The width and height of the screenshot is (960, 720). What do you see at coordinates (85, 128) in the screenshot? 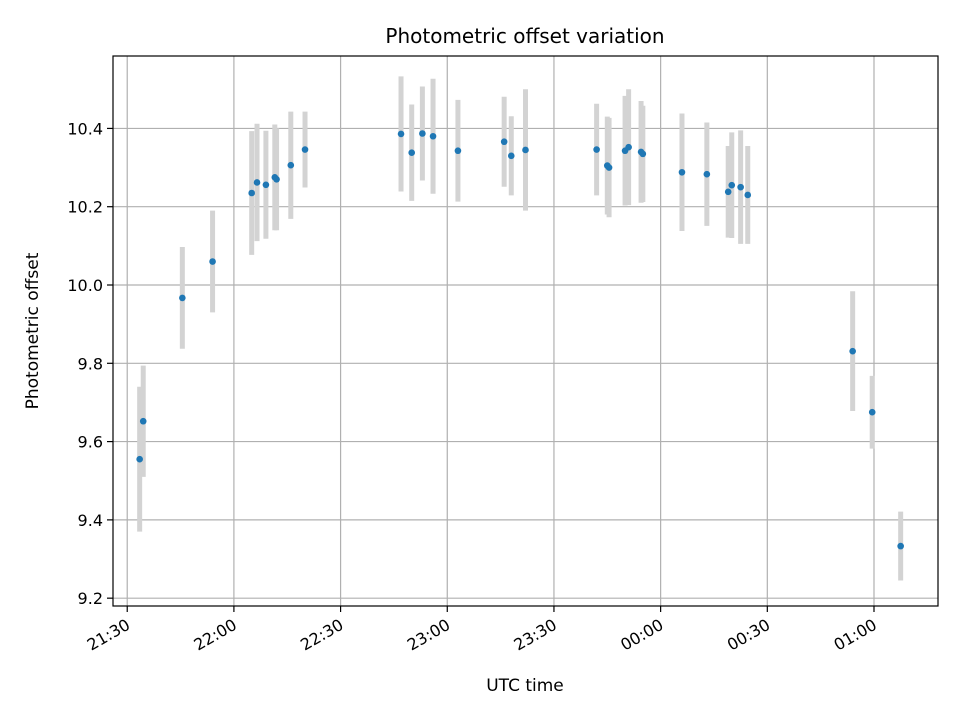
I see `y-tick-label: 10.4` at bounding box center [85, 128].